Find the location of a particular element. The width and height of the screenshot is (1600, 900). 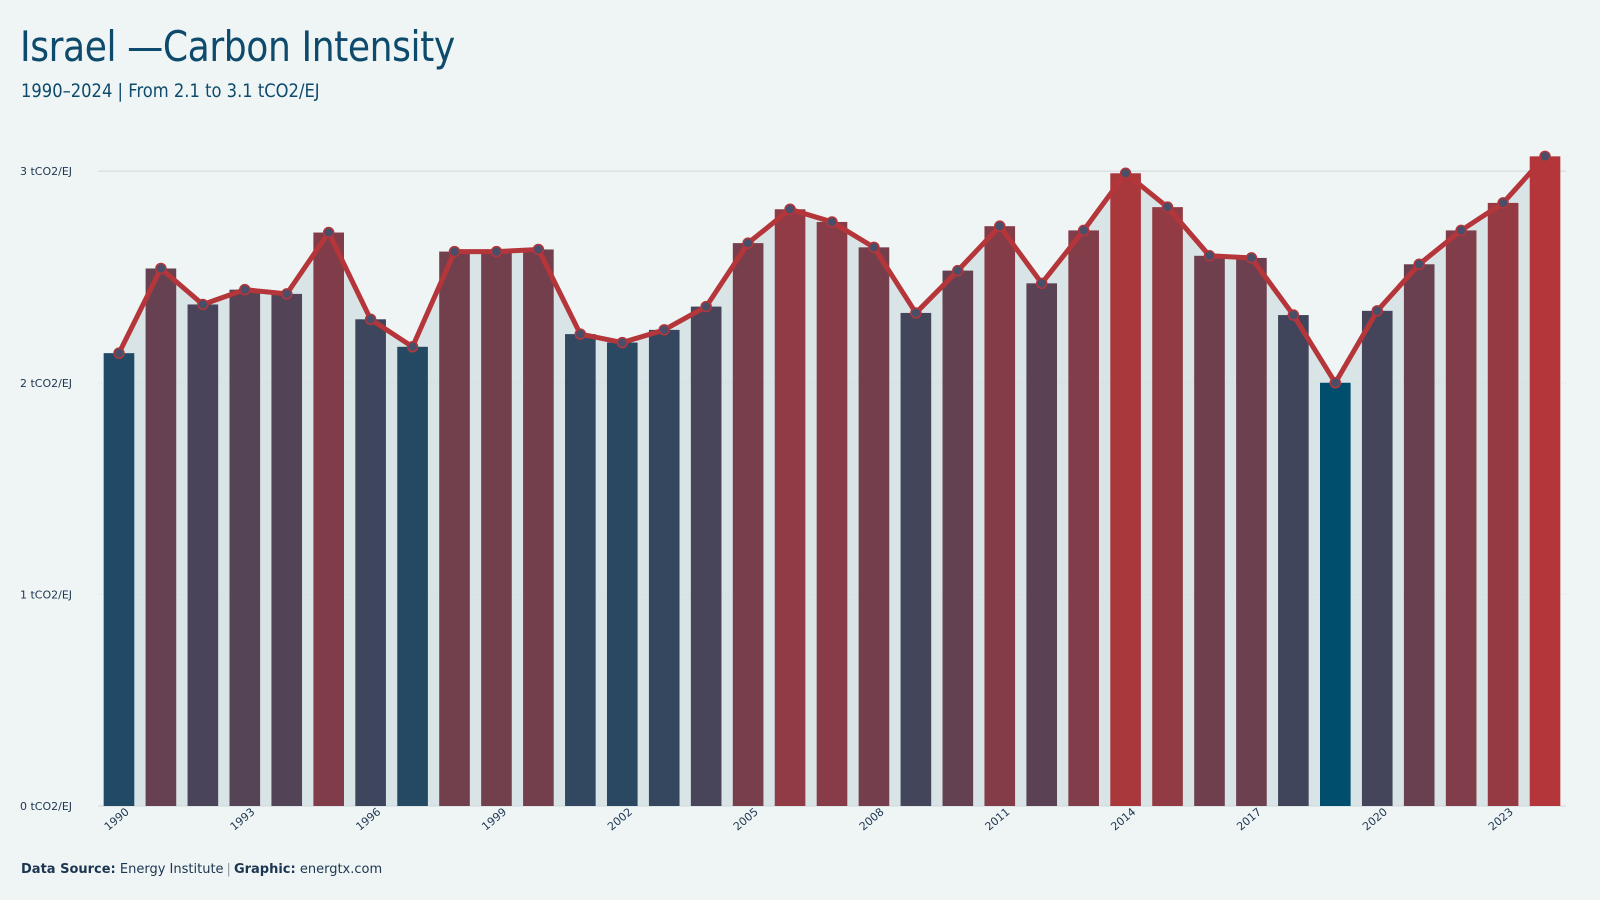

x-tick-label-2023: 2023 is located at coordinates (1501, 819).